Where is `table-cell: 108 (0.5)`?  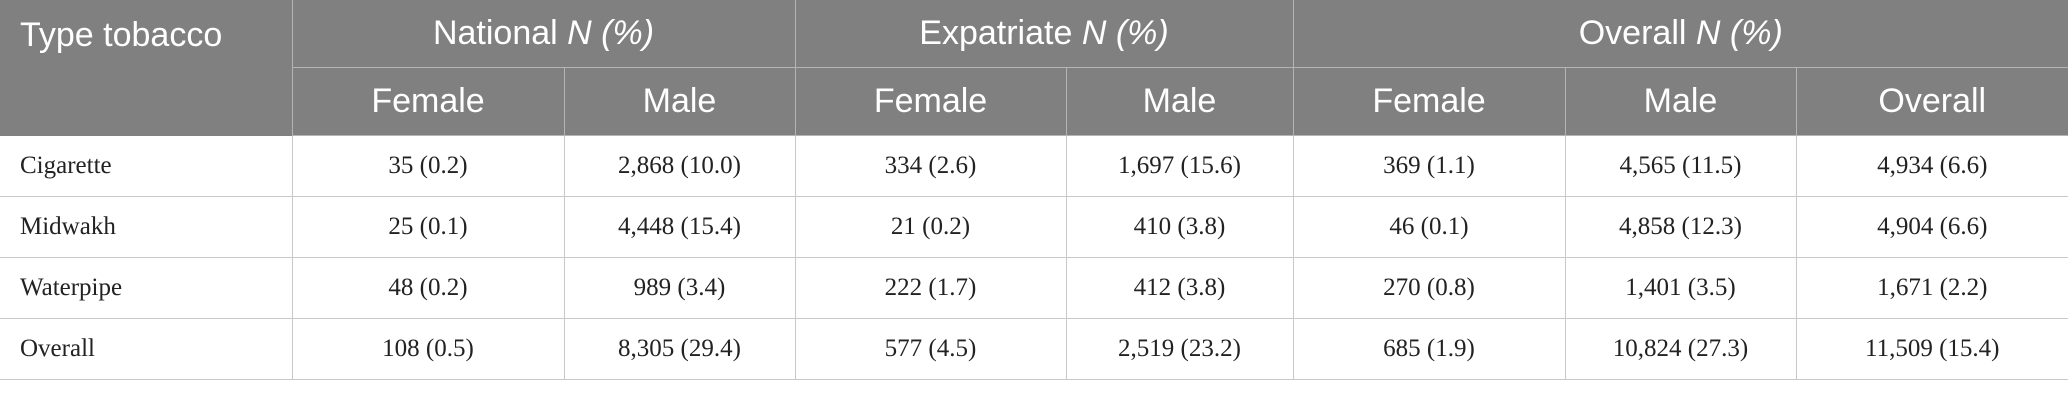 table-cell: 108 (0.5) is located at coordinates (427, 349).